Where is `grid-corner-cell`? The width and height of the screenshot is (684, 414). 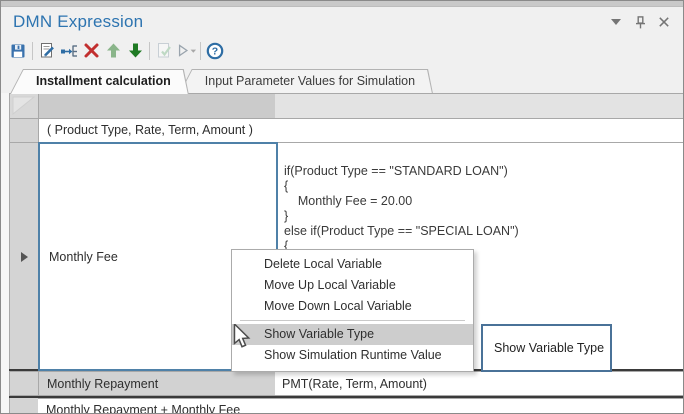
grid-corner-cell is located at coordinates (24, 106).